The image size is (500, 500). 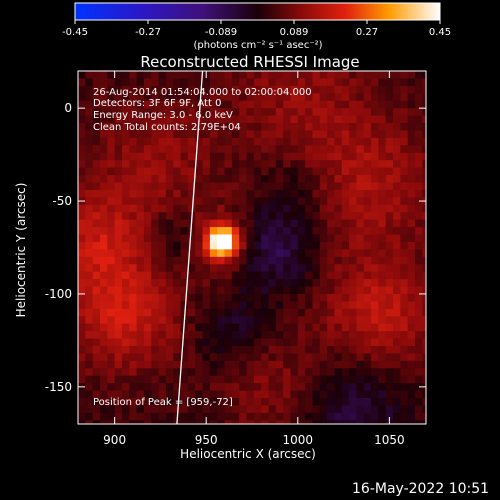 I want to click on y-tick-label: 0, so click(x=68, y=108).